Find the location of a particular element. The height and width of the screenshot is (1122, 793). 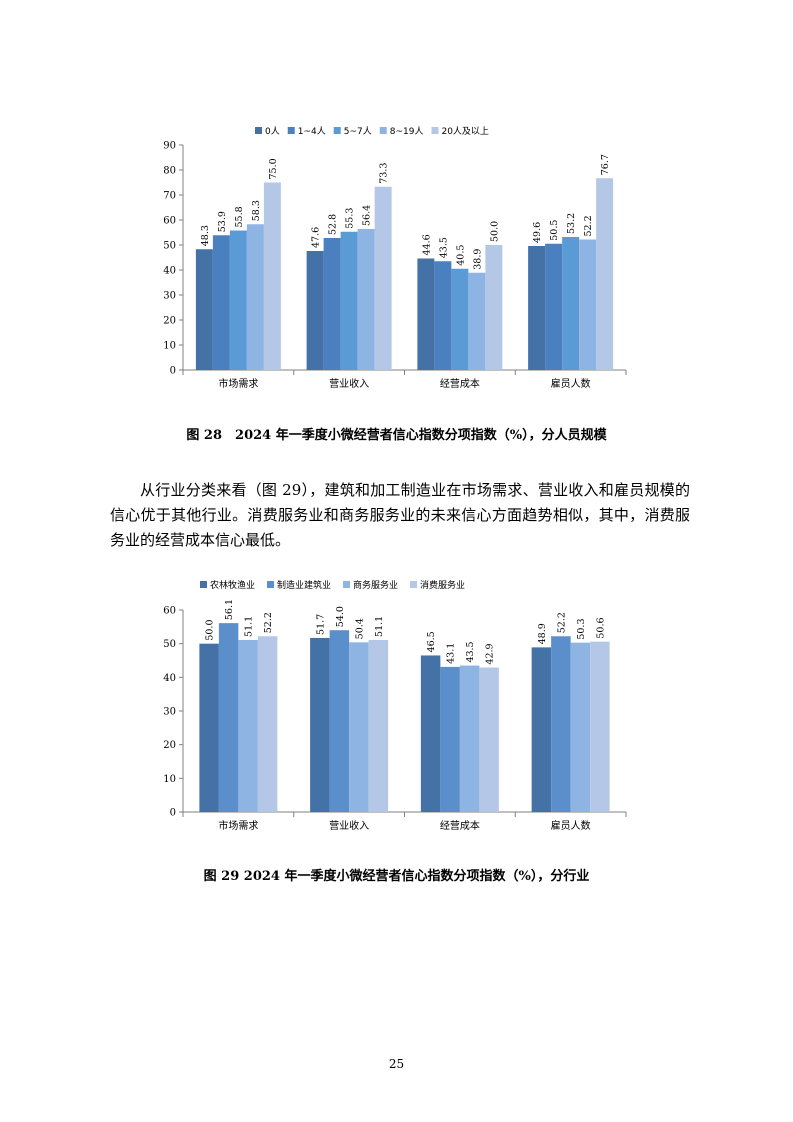

data-label: 52.8 is located at coordinates (333, 224).